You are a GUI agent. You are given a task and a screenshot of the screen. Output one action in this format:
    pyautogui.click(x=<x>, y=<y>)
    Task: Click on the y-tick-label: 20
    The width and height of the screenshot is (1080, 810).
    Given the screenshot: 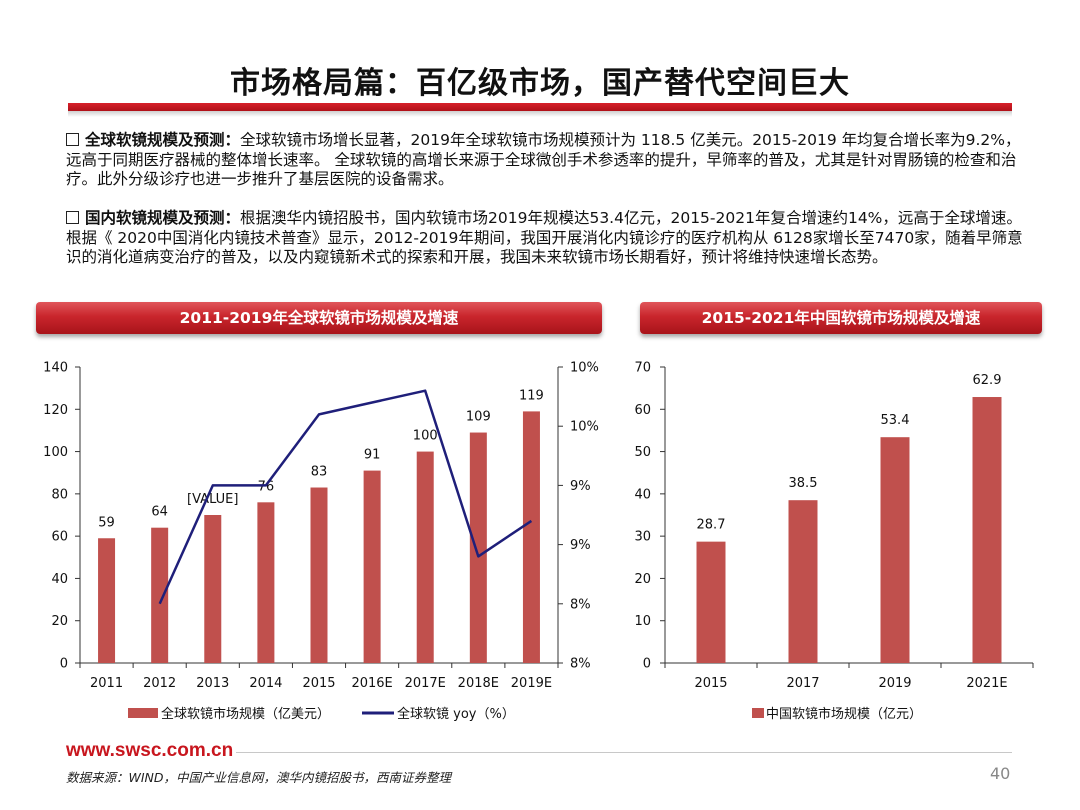 What is the action you would take?
    pyautogui.click(x=59, y=621)
    